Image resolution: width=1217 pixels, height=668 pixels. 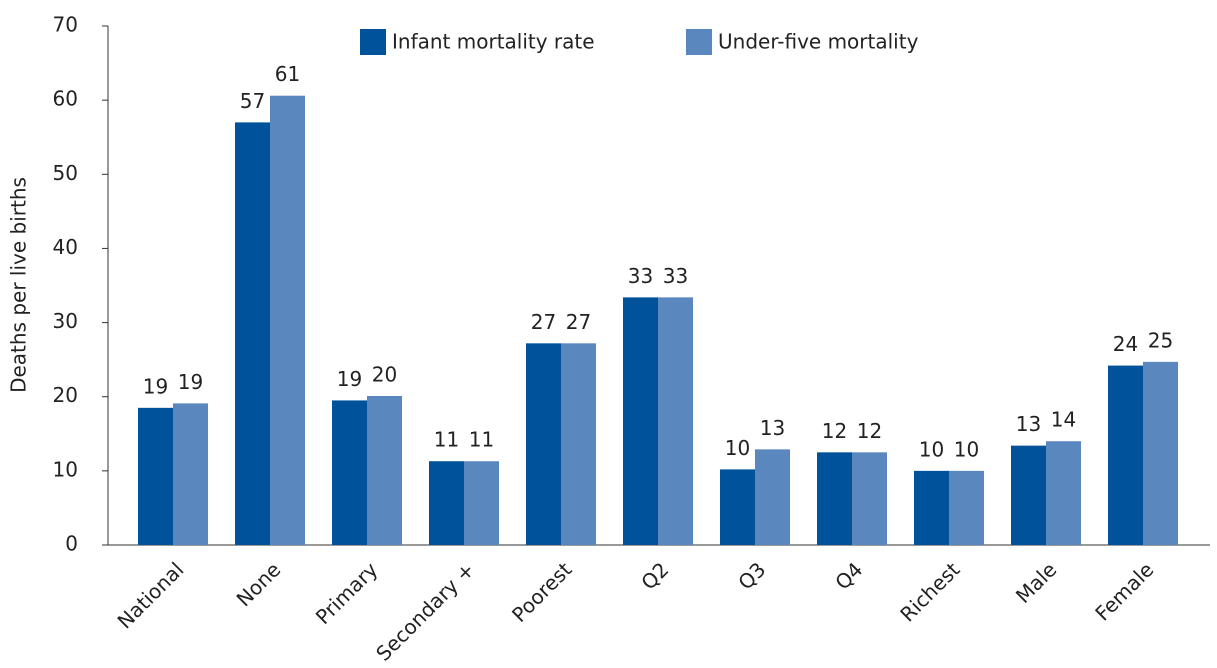 I want to click on x-tick-label: Poorest, so click(x=542, y=592).